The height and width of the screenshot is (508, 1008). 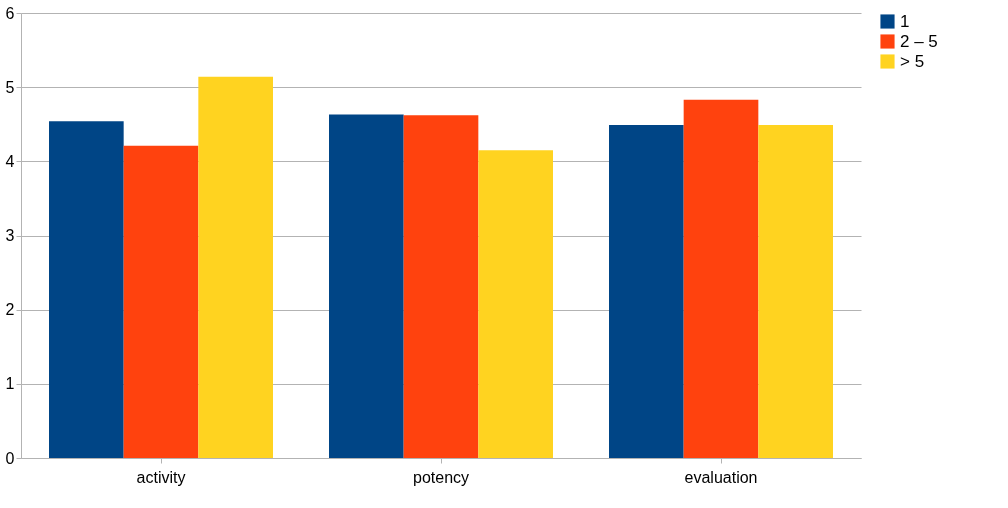 I want to click on legend-label: 2 – 5, so click(x=919, y=41).